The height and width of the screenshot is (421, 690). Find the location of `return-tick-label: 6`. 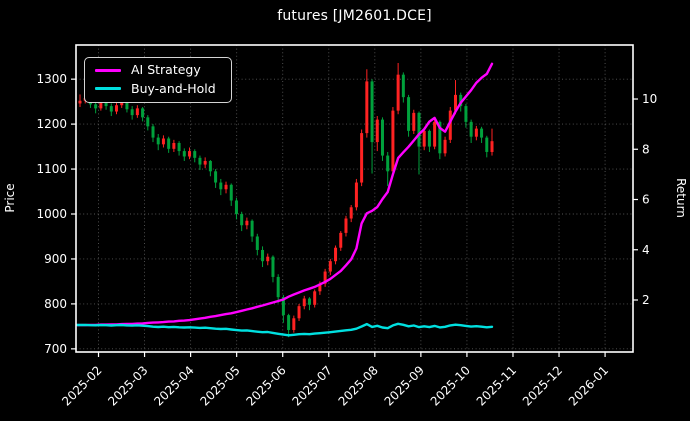

return-tick-label: 6 is located at coordinates (646, 200).